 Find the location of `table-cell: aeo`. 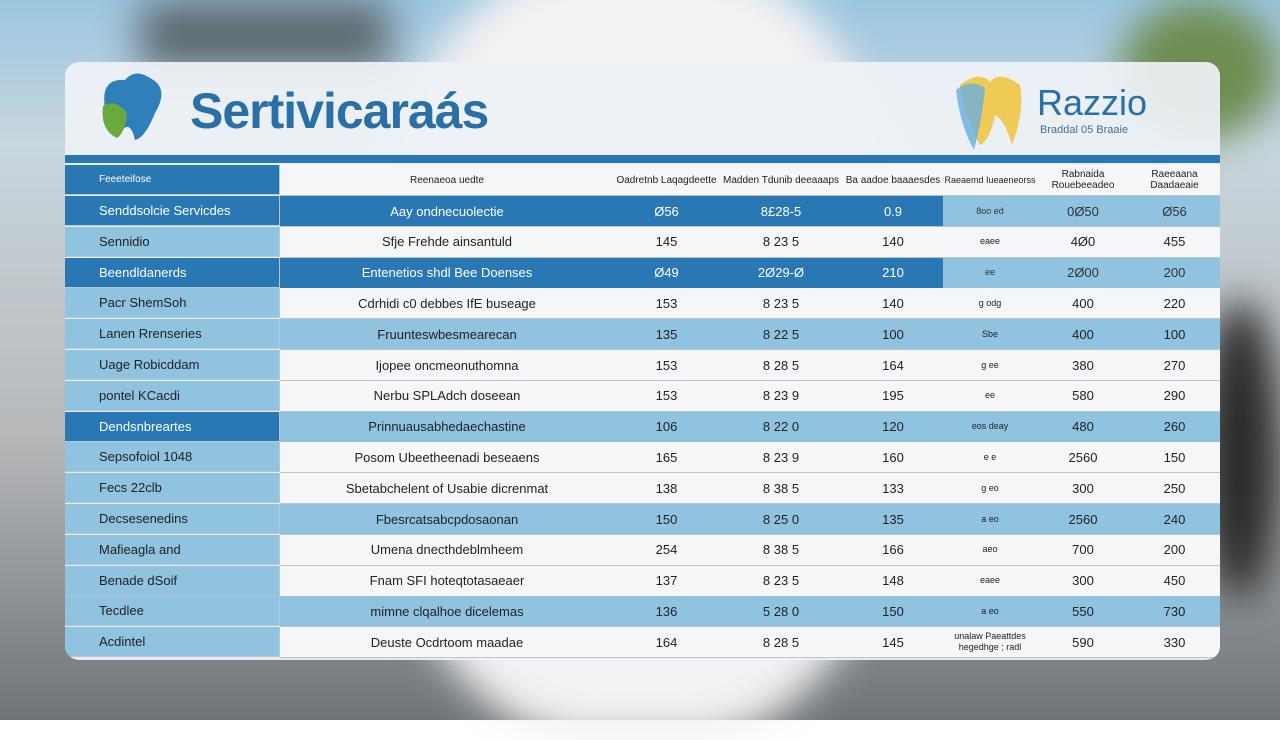

table-cell: aeo is located at coordinates (990, 550).